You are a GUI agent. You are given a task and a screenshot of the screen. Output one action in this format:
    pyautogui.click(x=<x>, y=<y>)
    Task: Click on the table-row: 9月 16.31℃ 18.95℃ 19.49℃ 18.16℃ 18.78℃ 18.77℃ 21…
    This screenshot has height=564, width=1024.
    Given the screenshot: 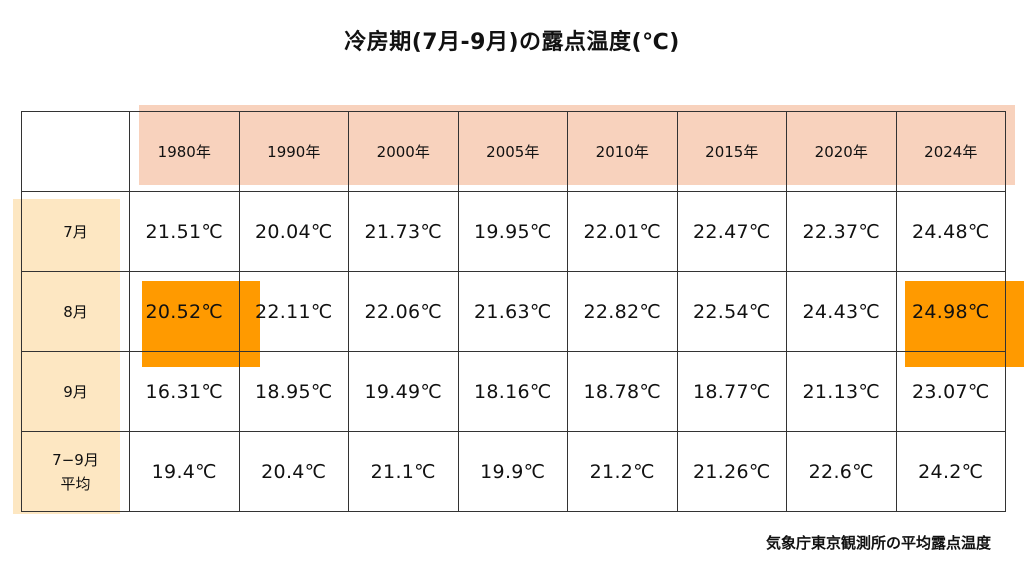 What is the action you would take?
    pyautogui.click(x=513, y=391)
    